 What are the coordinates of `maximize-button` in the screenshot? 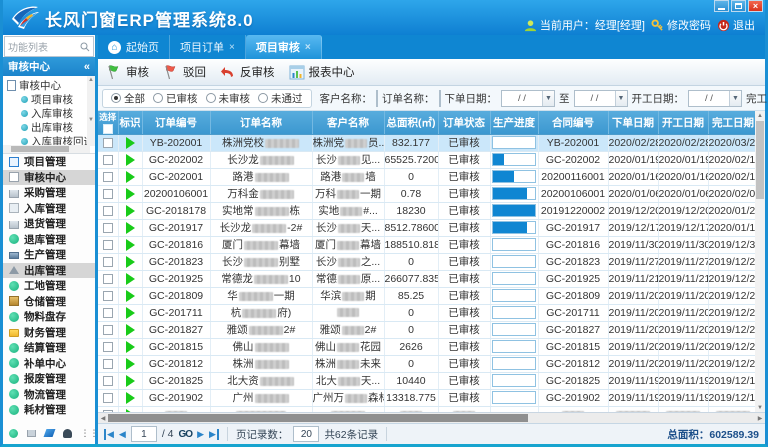 It's located at (738, 6).